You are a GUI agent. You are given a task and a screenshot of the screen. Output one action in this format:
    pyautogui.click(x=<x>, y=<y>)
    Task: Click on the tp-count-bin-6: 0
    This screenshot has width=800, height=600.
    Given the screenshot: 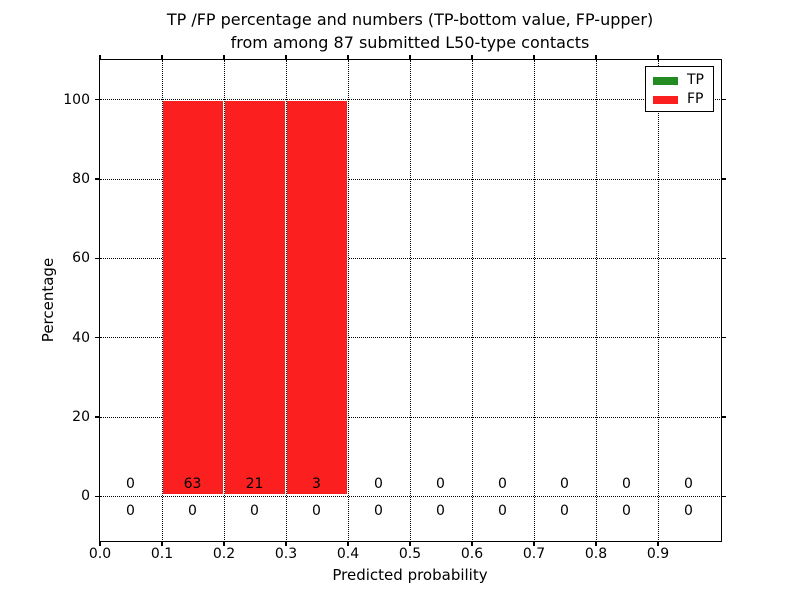 What is the action you would take?
    pyautogui.click(x=502, y=510)
    